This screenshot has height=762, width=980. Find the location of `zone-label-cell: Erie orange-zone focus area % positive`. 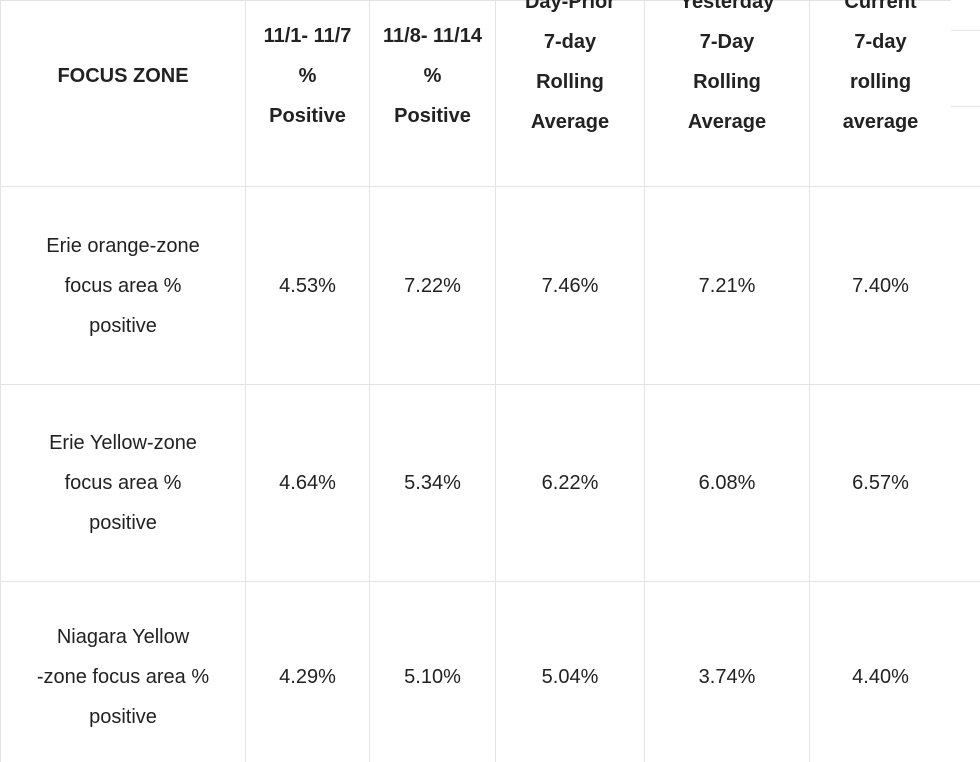

zone-label-cell: Erie orange-zone focus area % positive is located at coordinates (123, 285).